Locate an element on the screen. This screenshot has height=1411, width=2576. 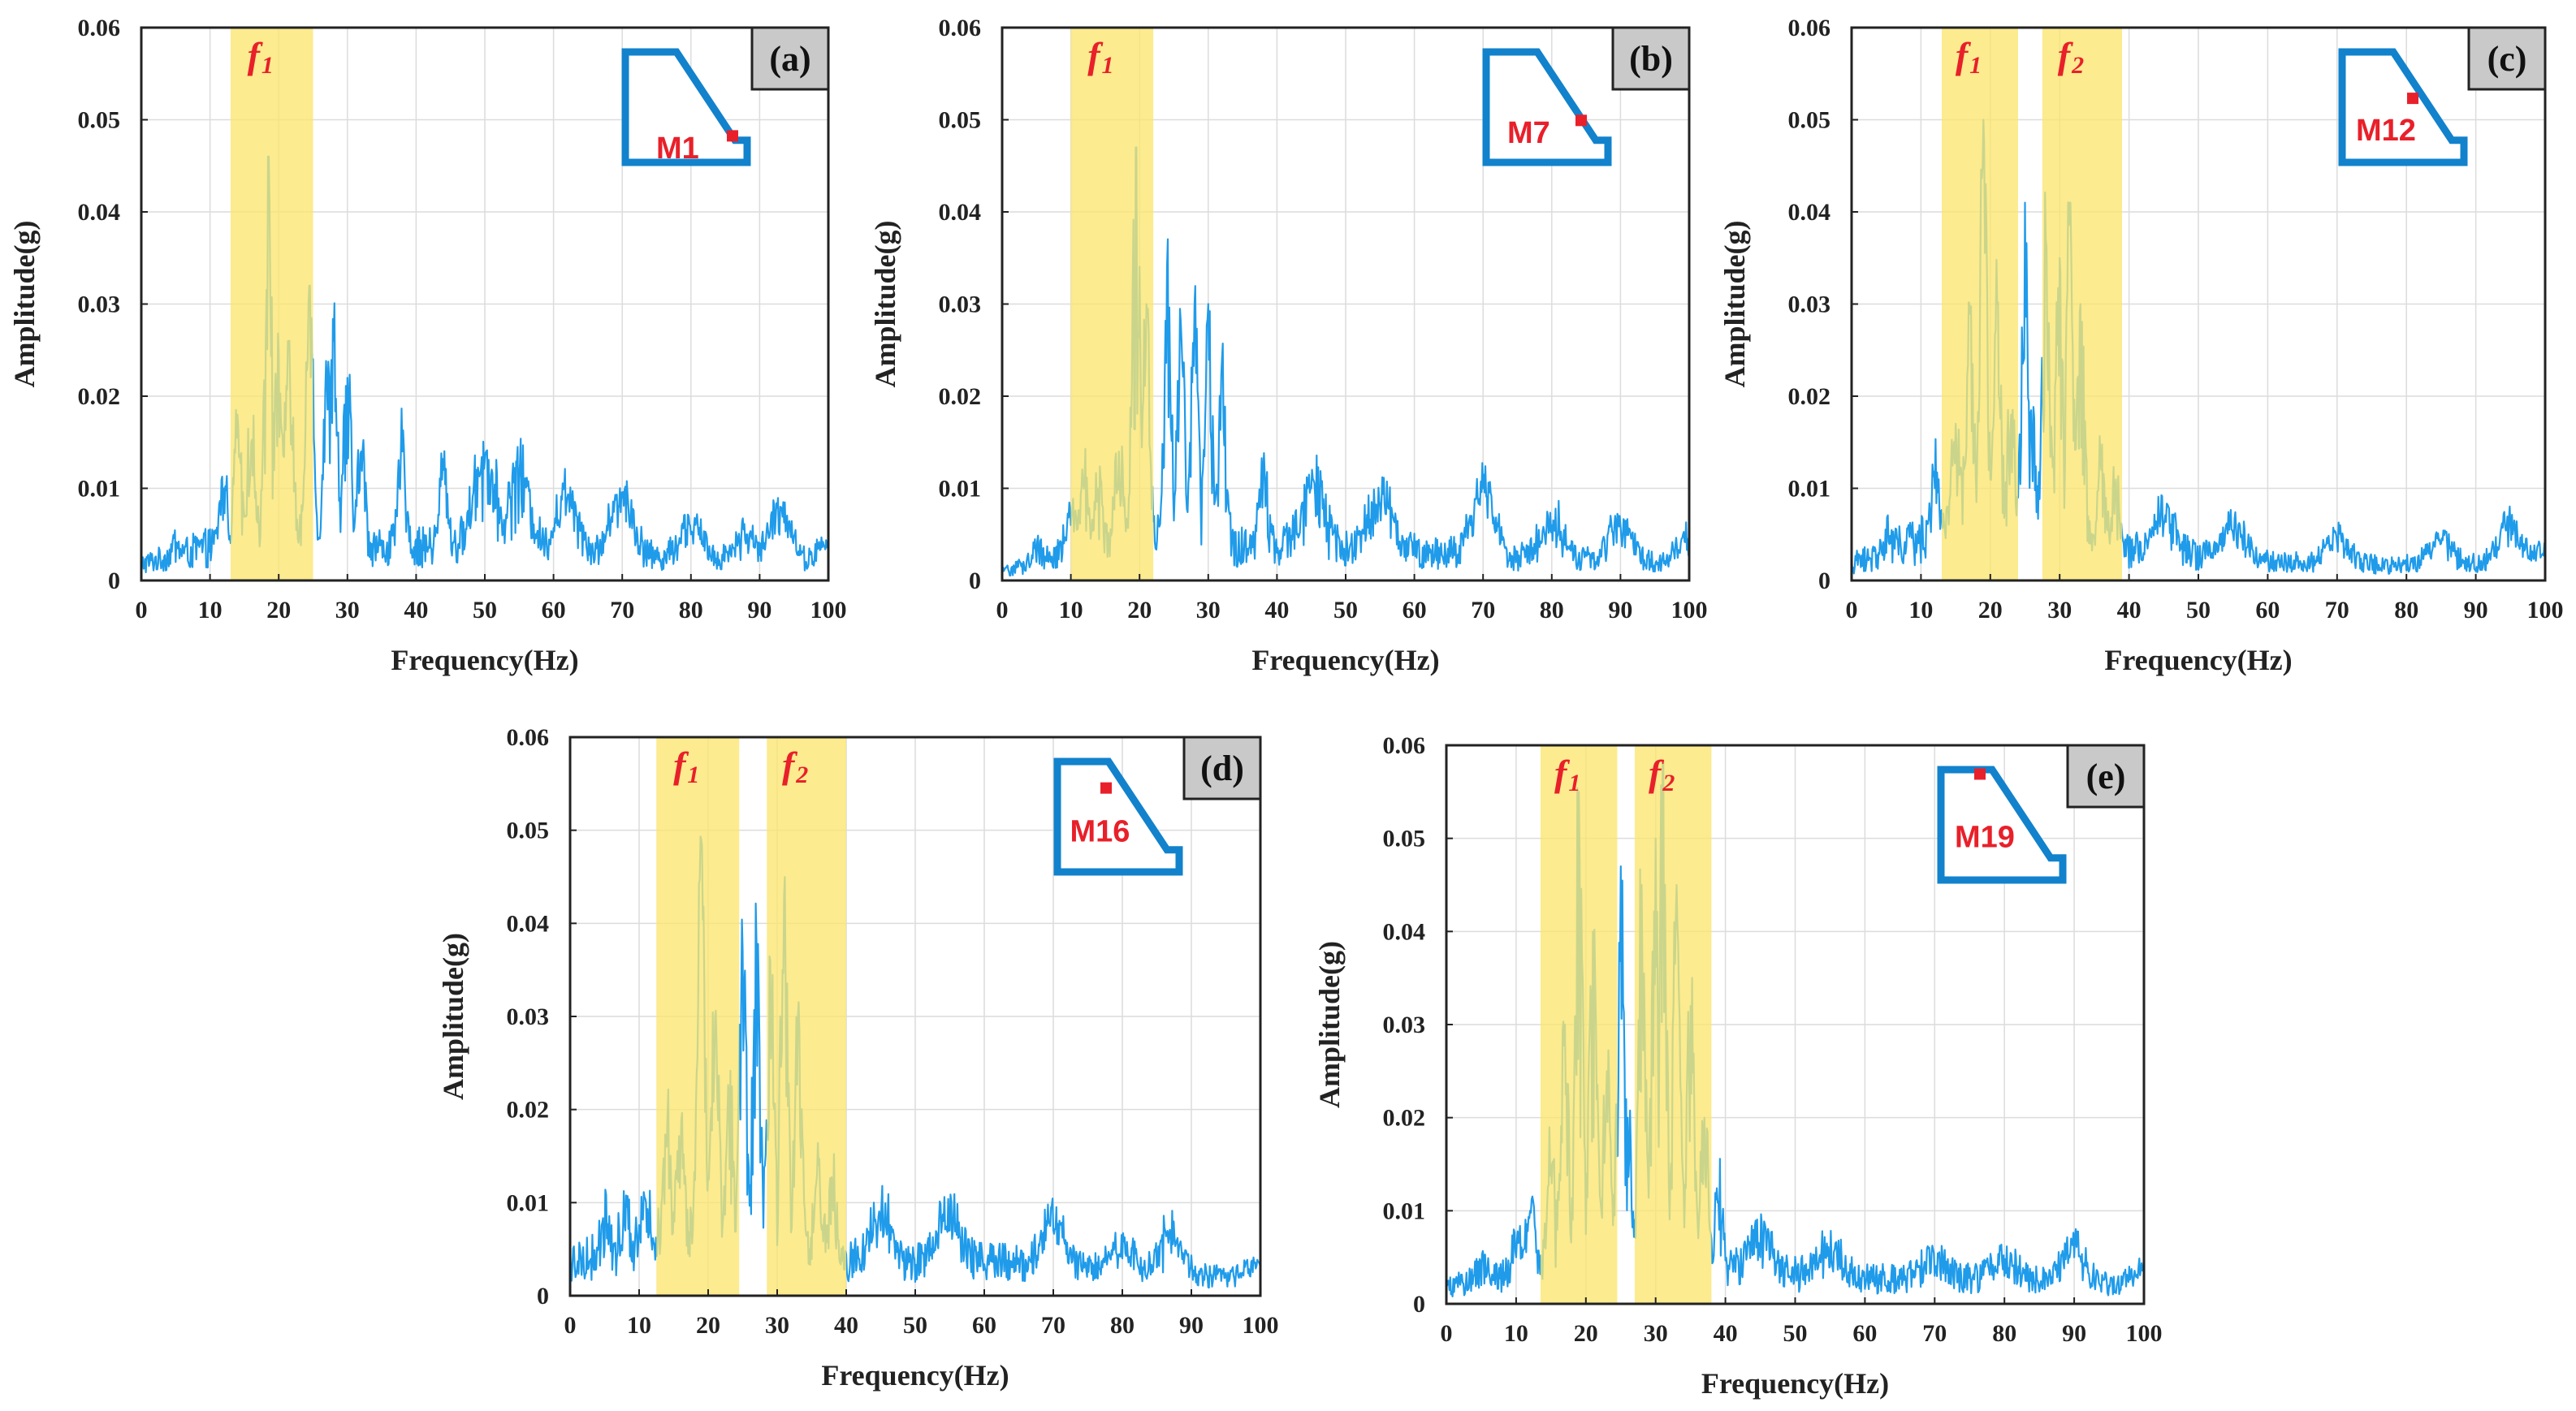
measurement-point-label: M12 is located at coordinates (2386, 131).